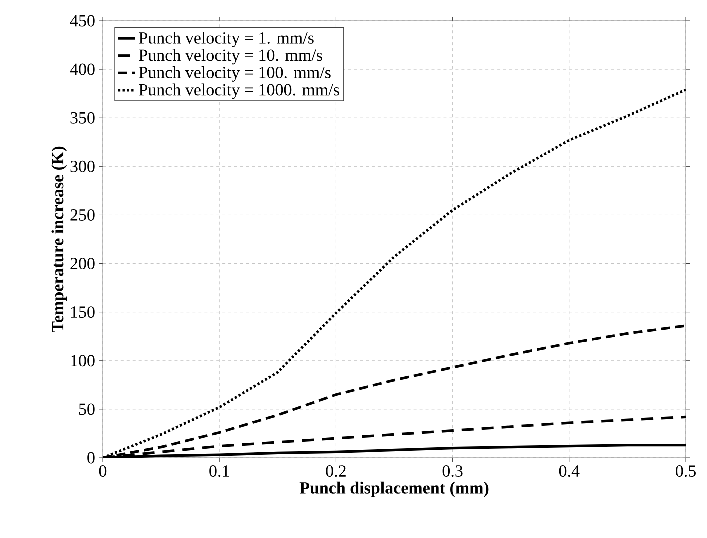 Image resolution: width=707 pixels, height=538 pixels. What do you see at coordinates (220, 472) in the screenshot?
I see `x-tick-label: 0.1` at bounding box center [220, 472].